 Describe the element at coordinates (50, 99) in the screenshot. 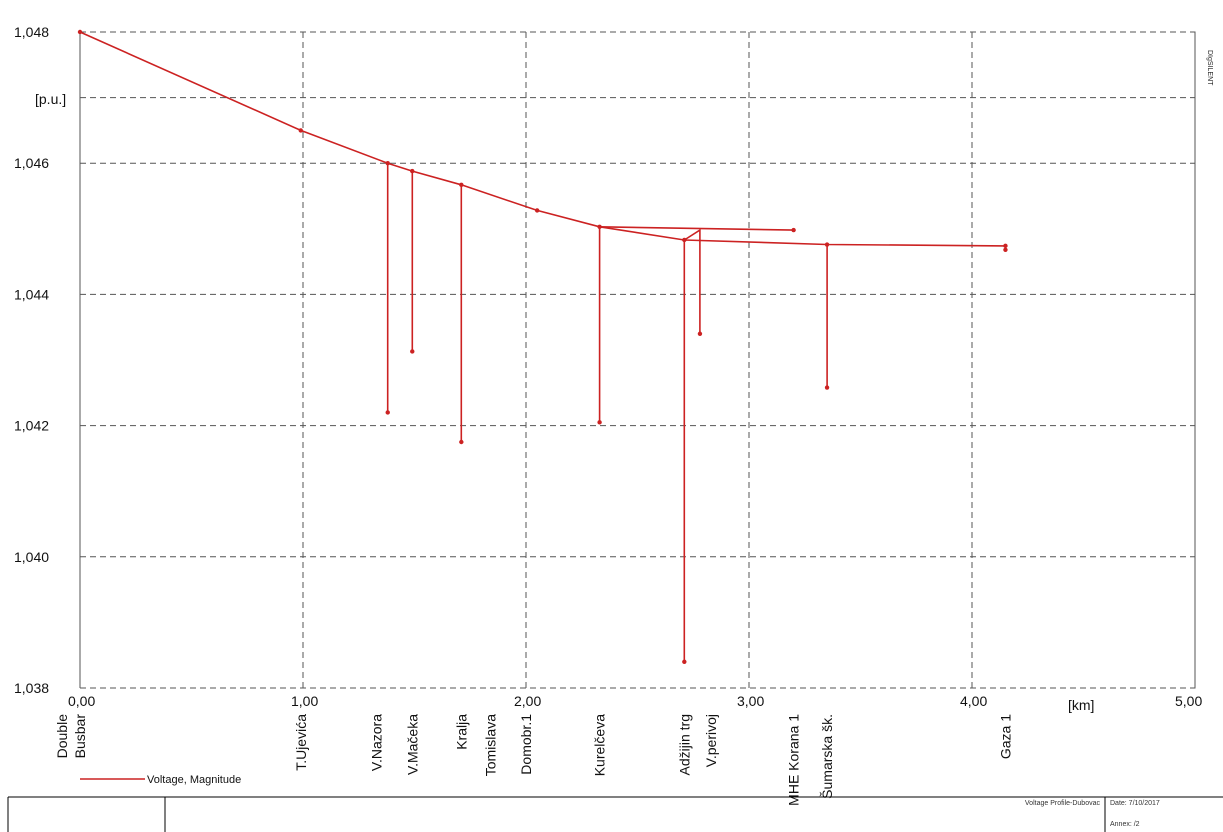

I see `y-axis-unit: [p.u.]` at that location.